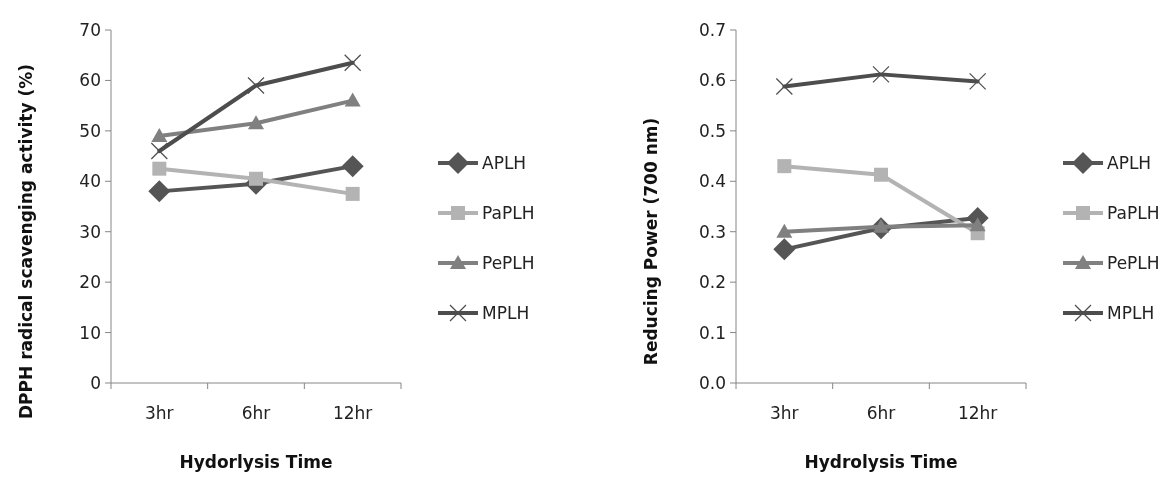  I want to click on y-tick-label: 0.1, so click(712, 332).